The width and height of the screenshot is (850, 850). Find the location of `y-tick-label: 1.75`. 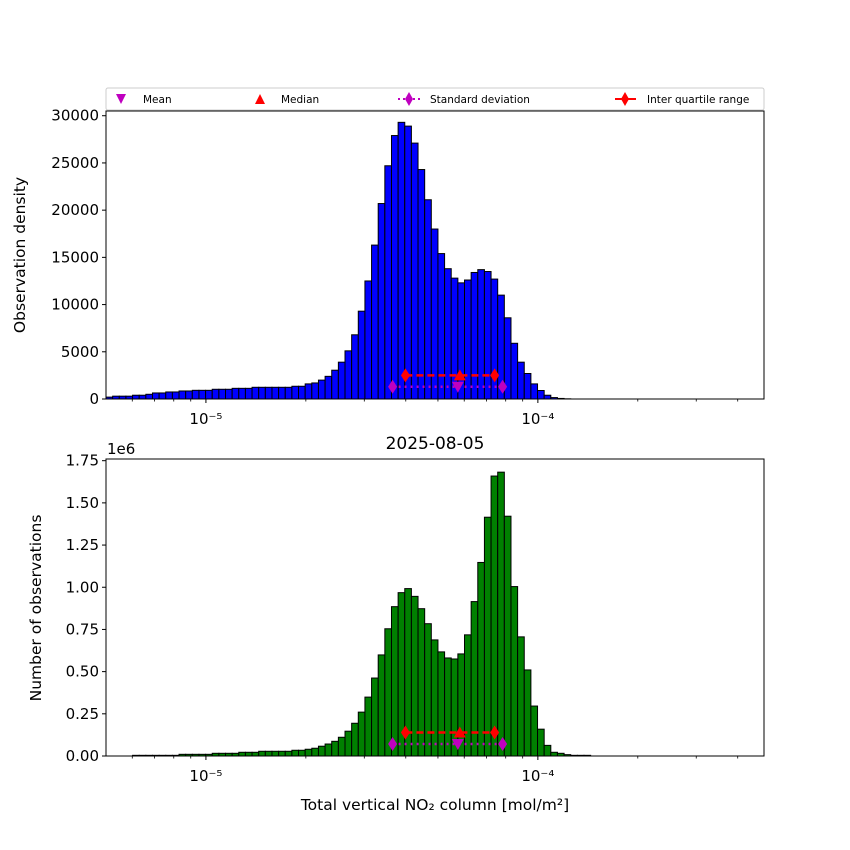

y-tick-label: 1.75 is located at coordinates (82, 461).